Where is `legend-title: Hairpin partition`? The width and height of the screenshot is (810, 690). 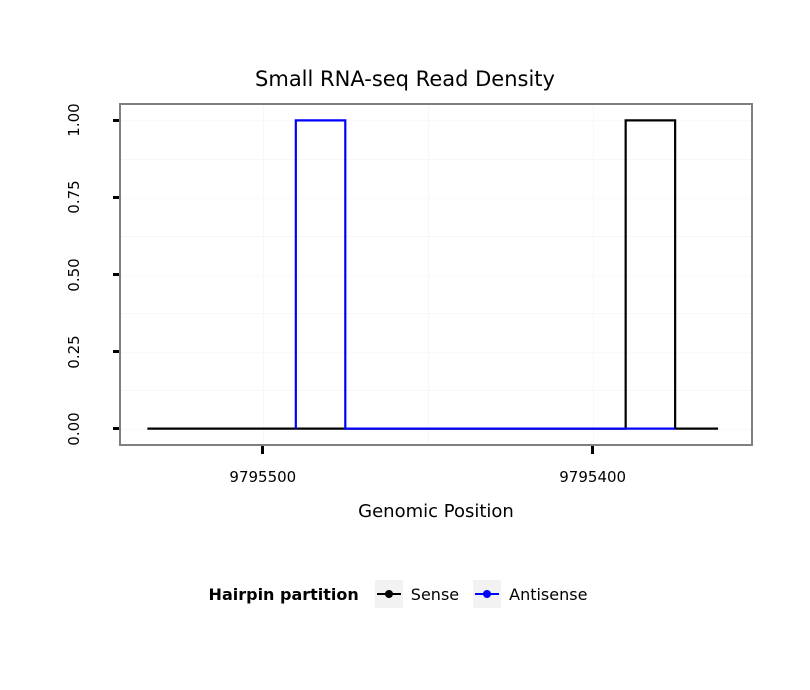
legend-title: Hairpin partition is located at coordinates (283, 594).